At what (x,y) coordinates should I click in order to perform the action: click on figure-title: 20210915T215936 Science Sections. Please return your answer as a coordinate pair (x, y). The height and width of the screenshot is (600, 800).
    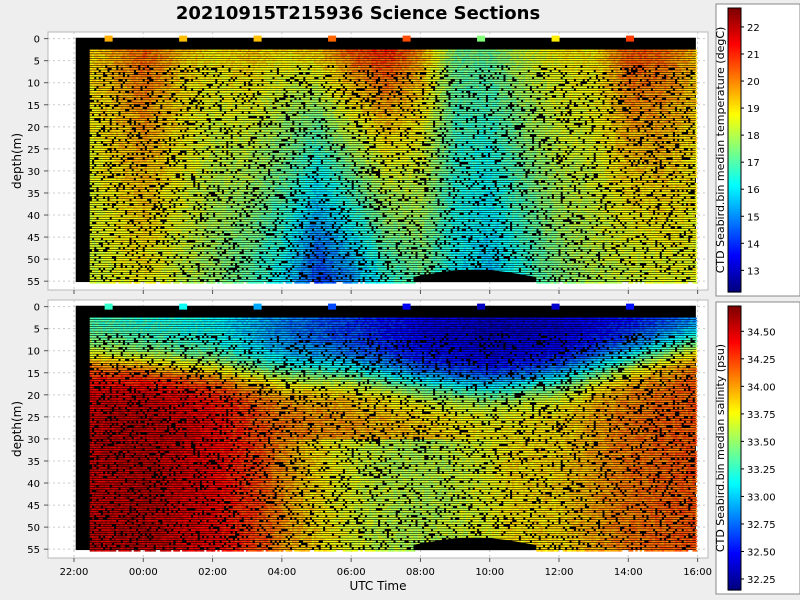
    Looking at the image, I should click on (358, 13).